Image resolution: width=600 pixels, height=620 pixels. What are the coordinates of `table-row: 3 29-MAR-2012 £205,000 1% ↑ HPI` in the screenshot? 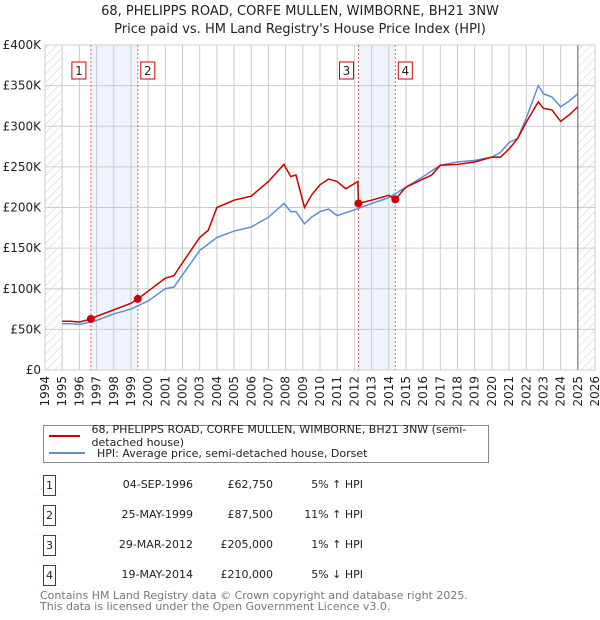 It's located at (293, 545).